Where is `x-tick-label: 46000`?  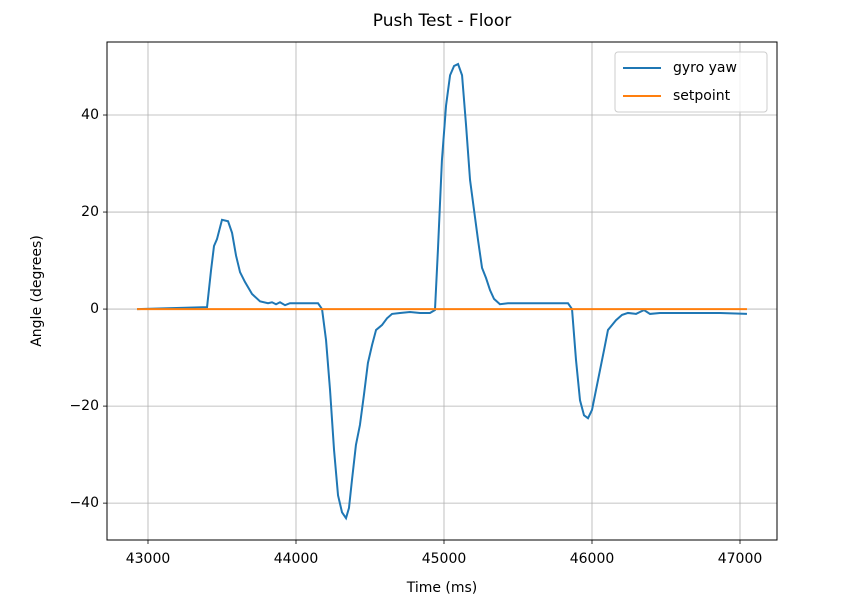 x-tick-label: 46000 is located at coordinates (592, 559).